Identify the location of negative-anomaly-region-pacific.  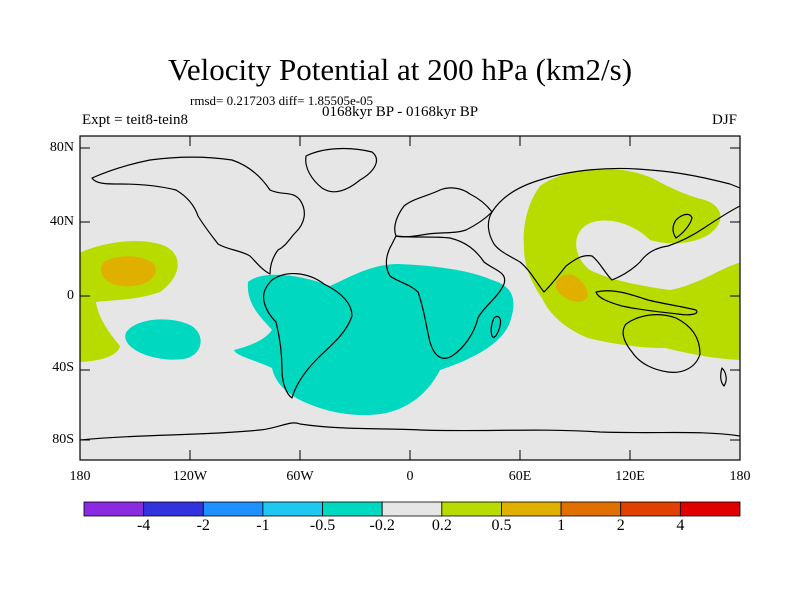
(163, 339).